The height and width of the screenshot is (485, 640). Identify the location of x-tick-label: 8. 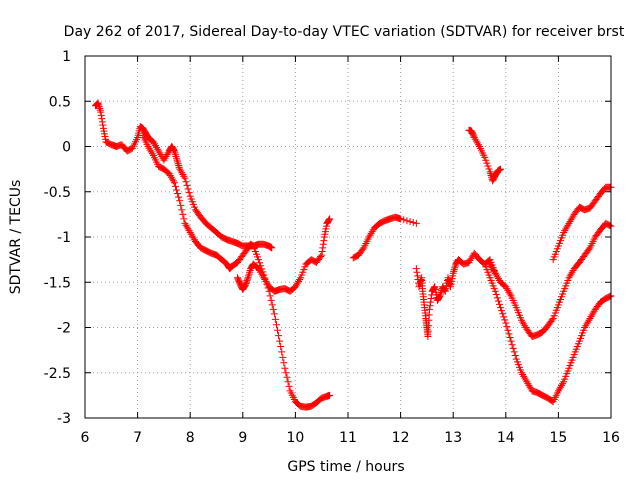
(190, 438).